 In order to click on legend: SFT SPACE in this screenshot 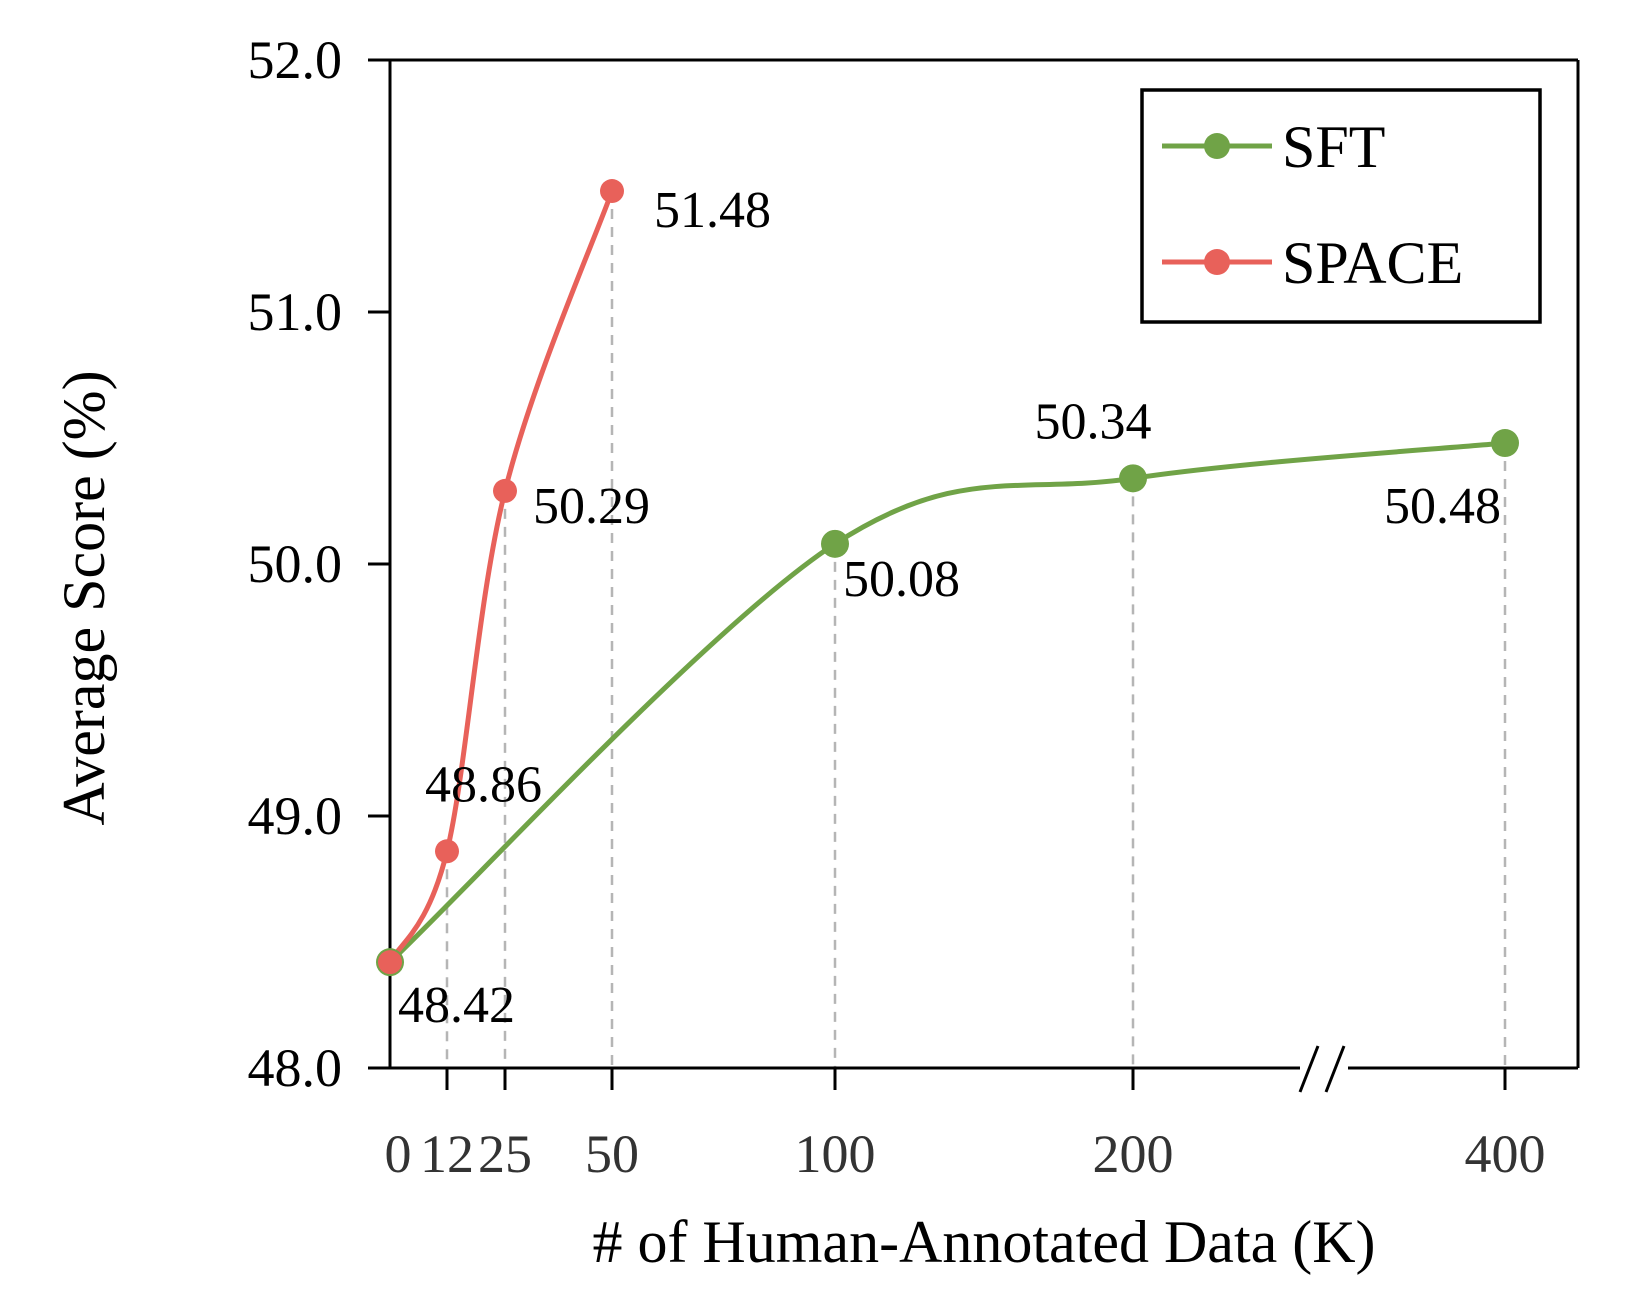, I will do `click(1341, 206)`.